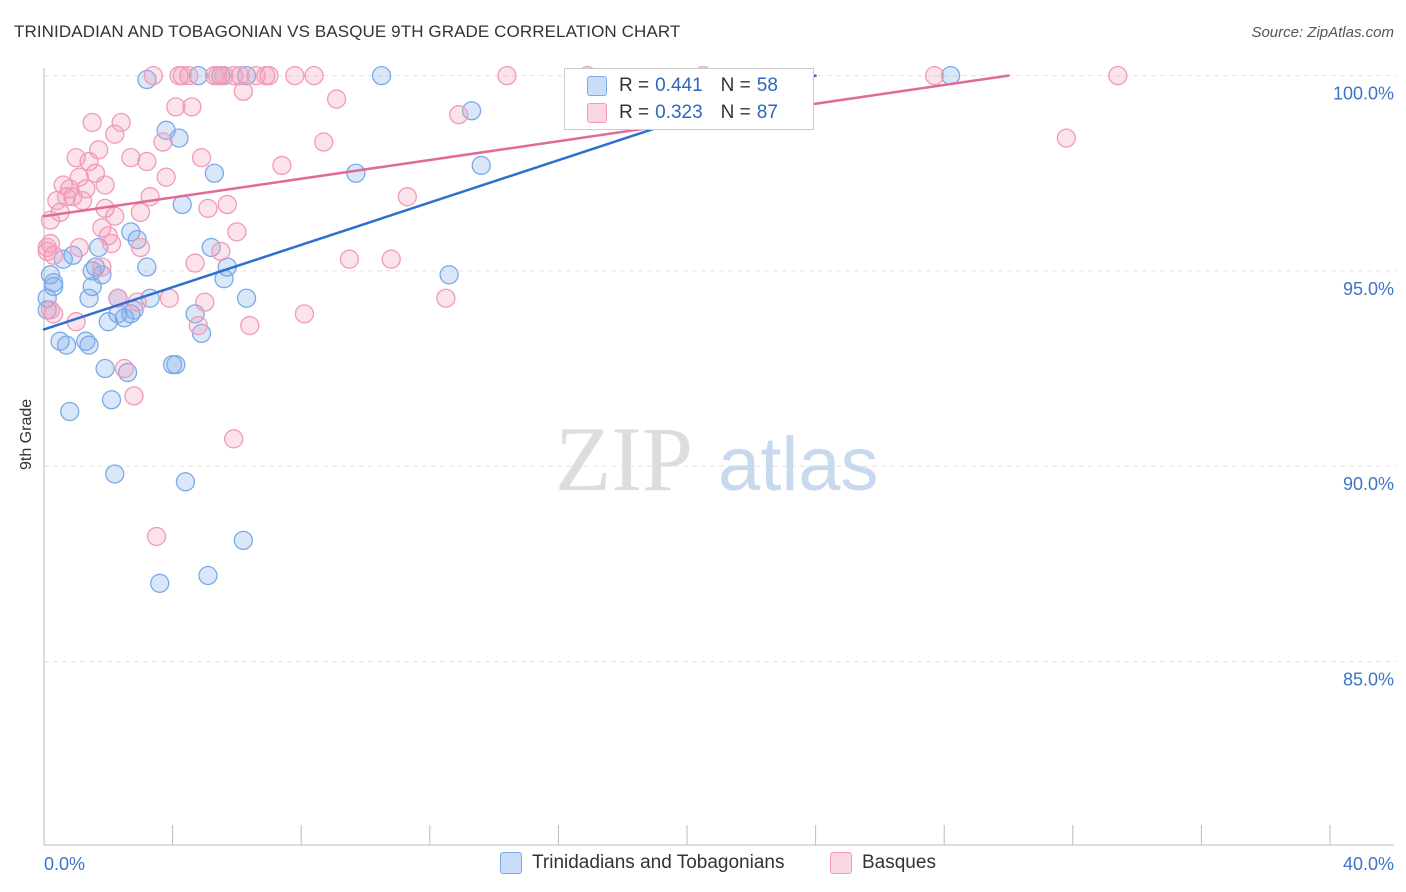  Describe the element at coordinates (767, 85) in the screenshot. I see `n-value: 58` at that location.